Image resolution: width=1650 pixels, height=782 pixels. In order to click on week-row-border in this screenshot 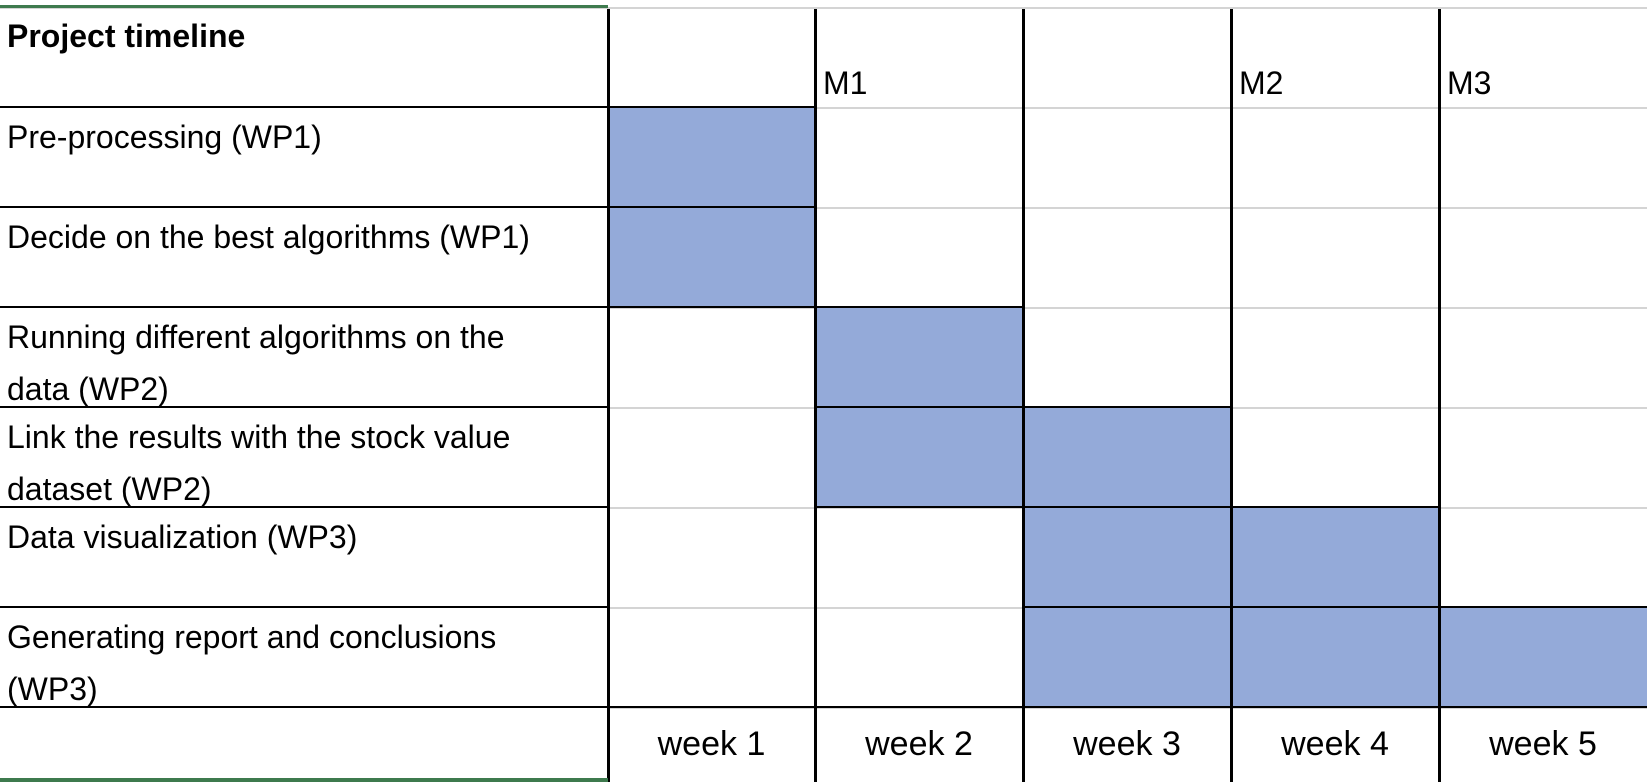, I will do `click(823, 707)`.